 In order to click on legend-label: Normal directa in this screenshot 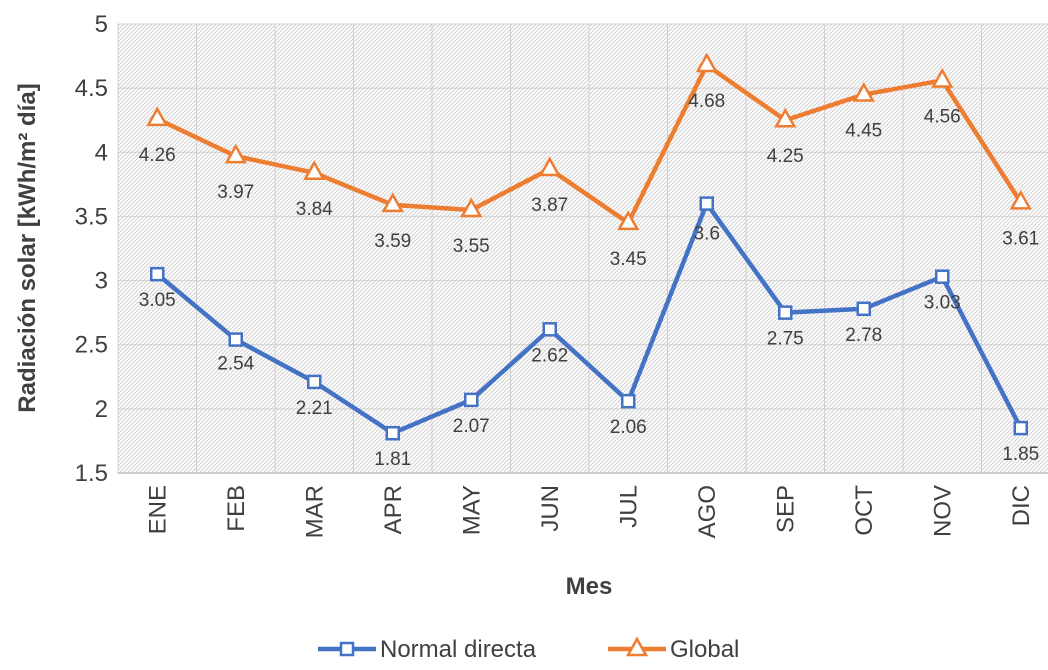, I will do `click(458, 649)`.